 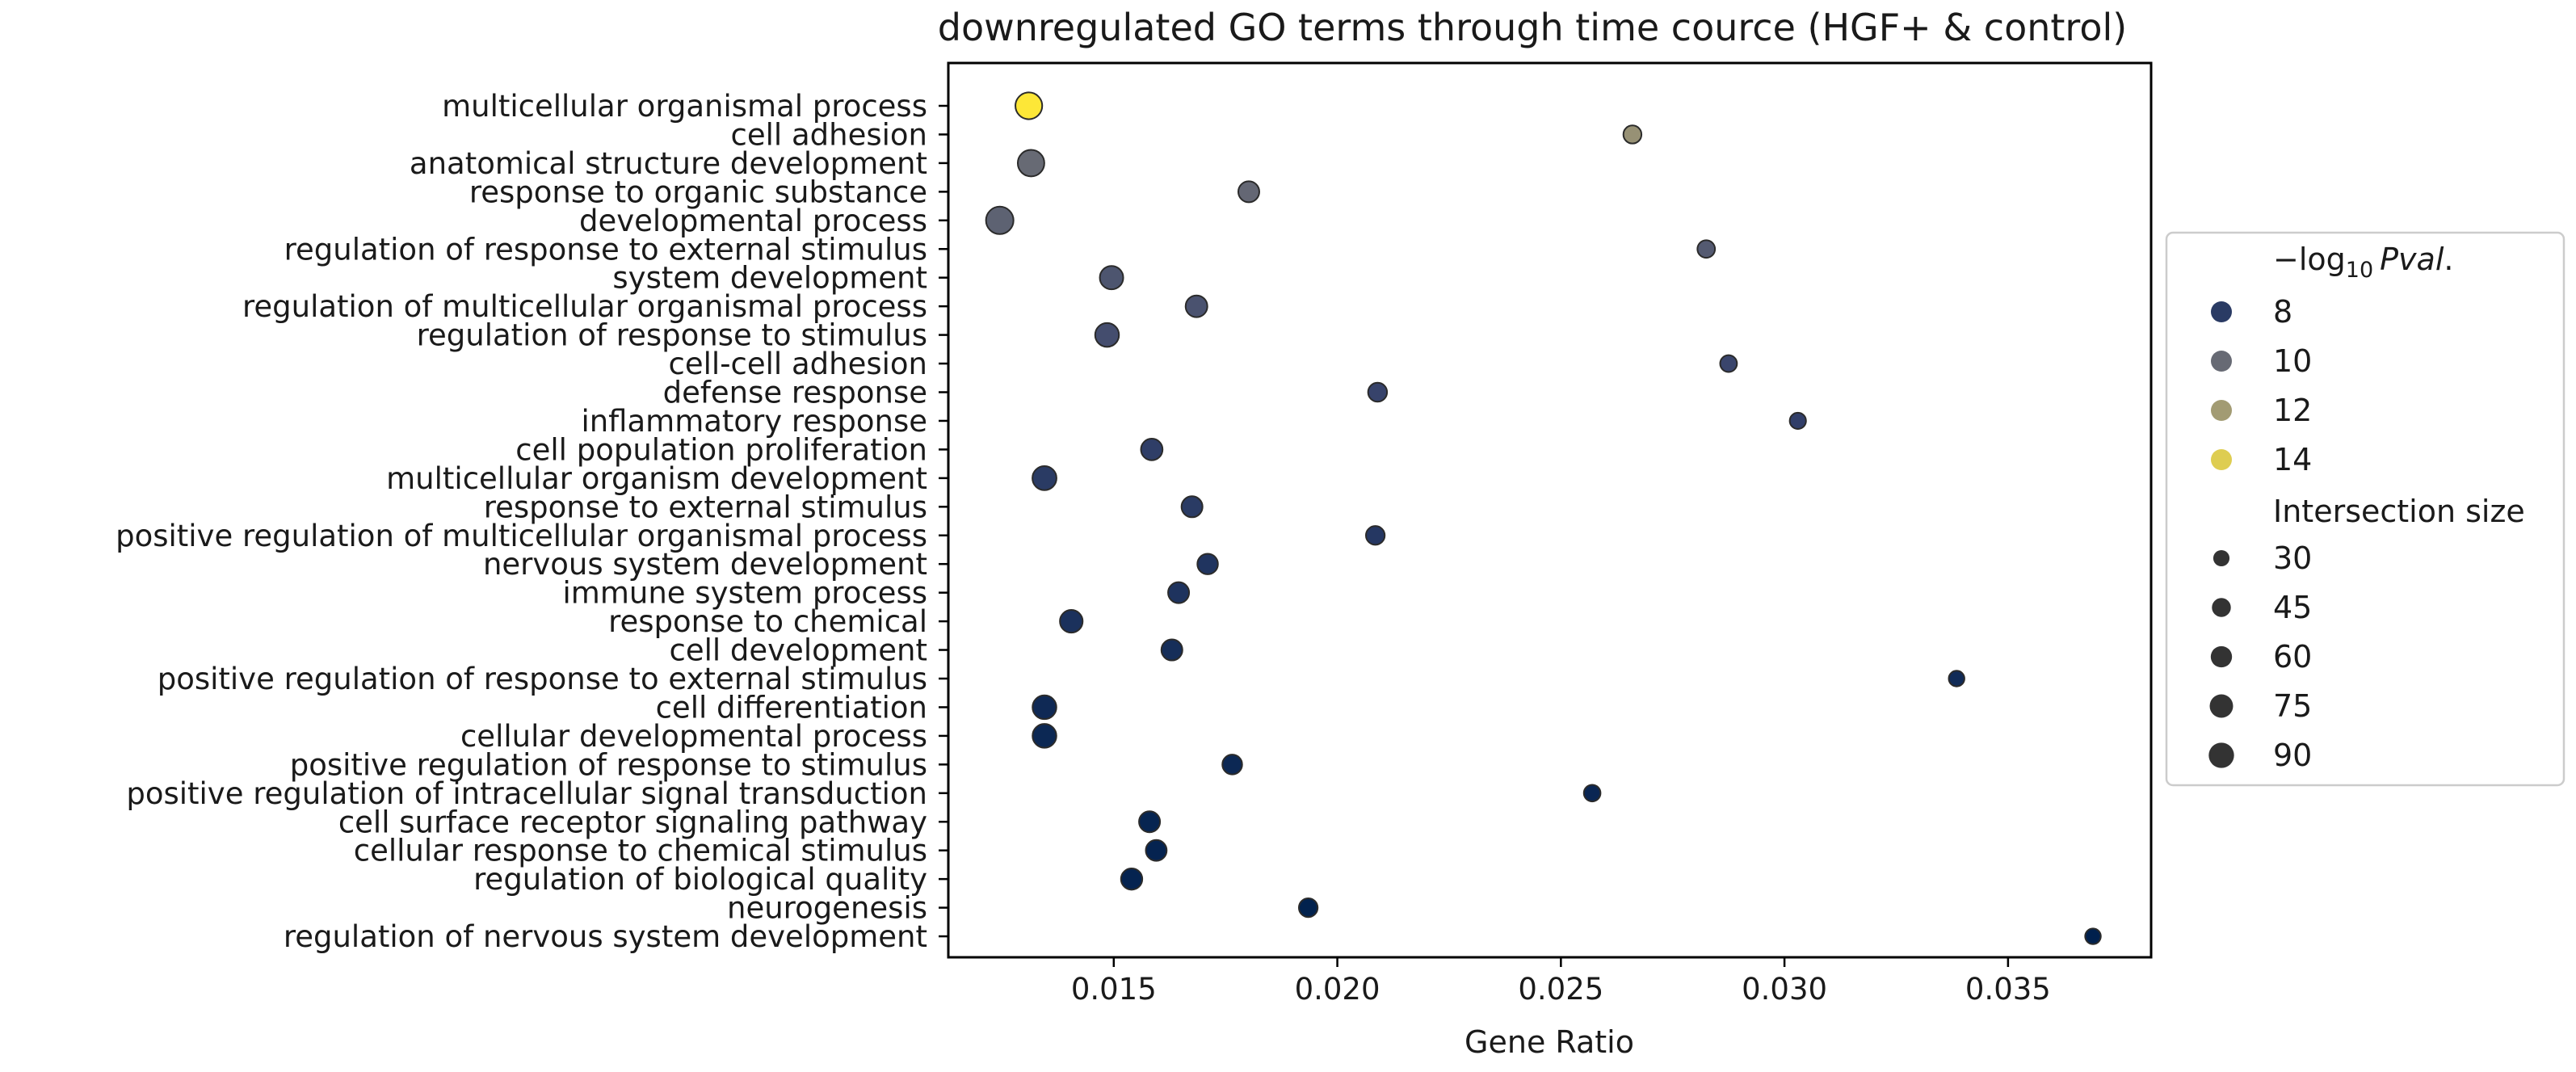 What do you see at coordinates (2399, 512) in the screenshot?
I see `legend-size-title: Intersection size` at bounding box center [2399, 512].